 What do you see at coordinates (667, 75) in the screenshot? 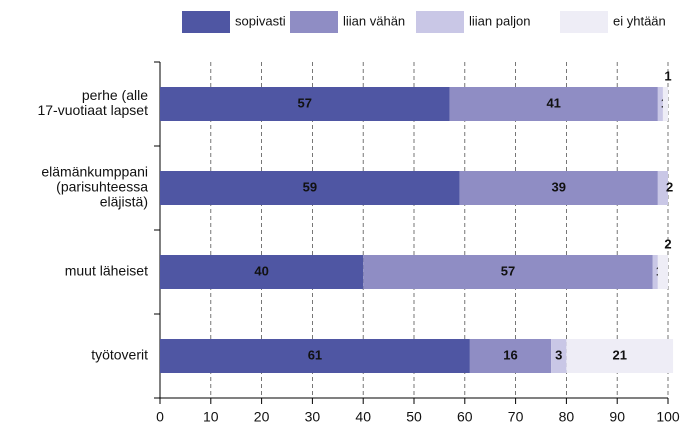
I see `value-label: 1` at bounding box center [667, 75].